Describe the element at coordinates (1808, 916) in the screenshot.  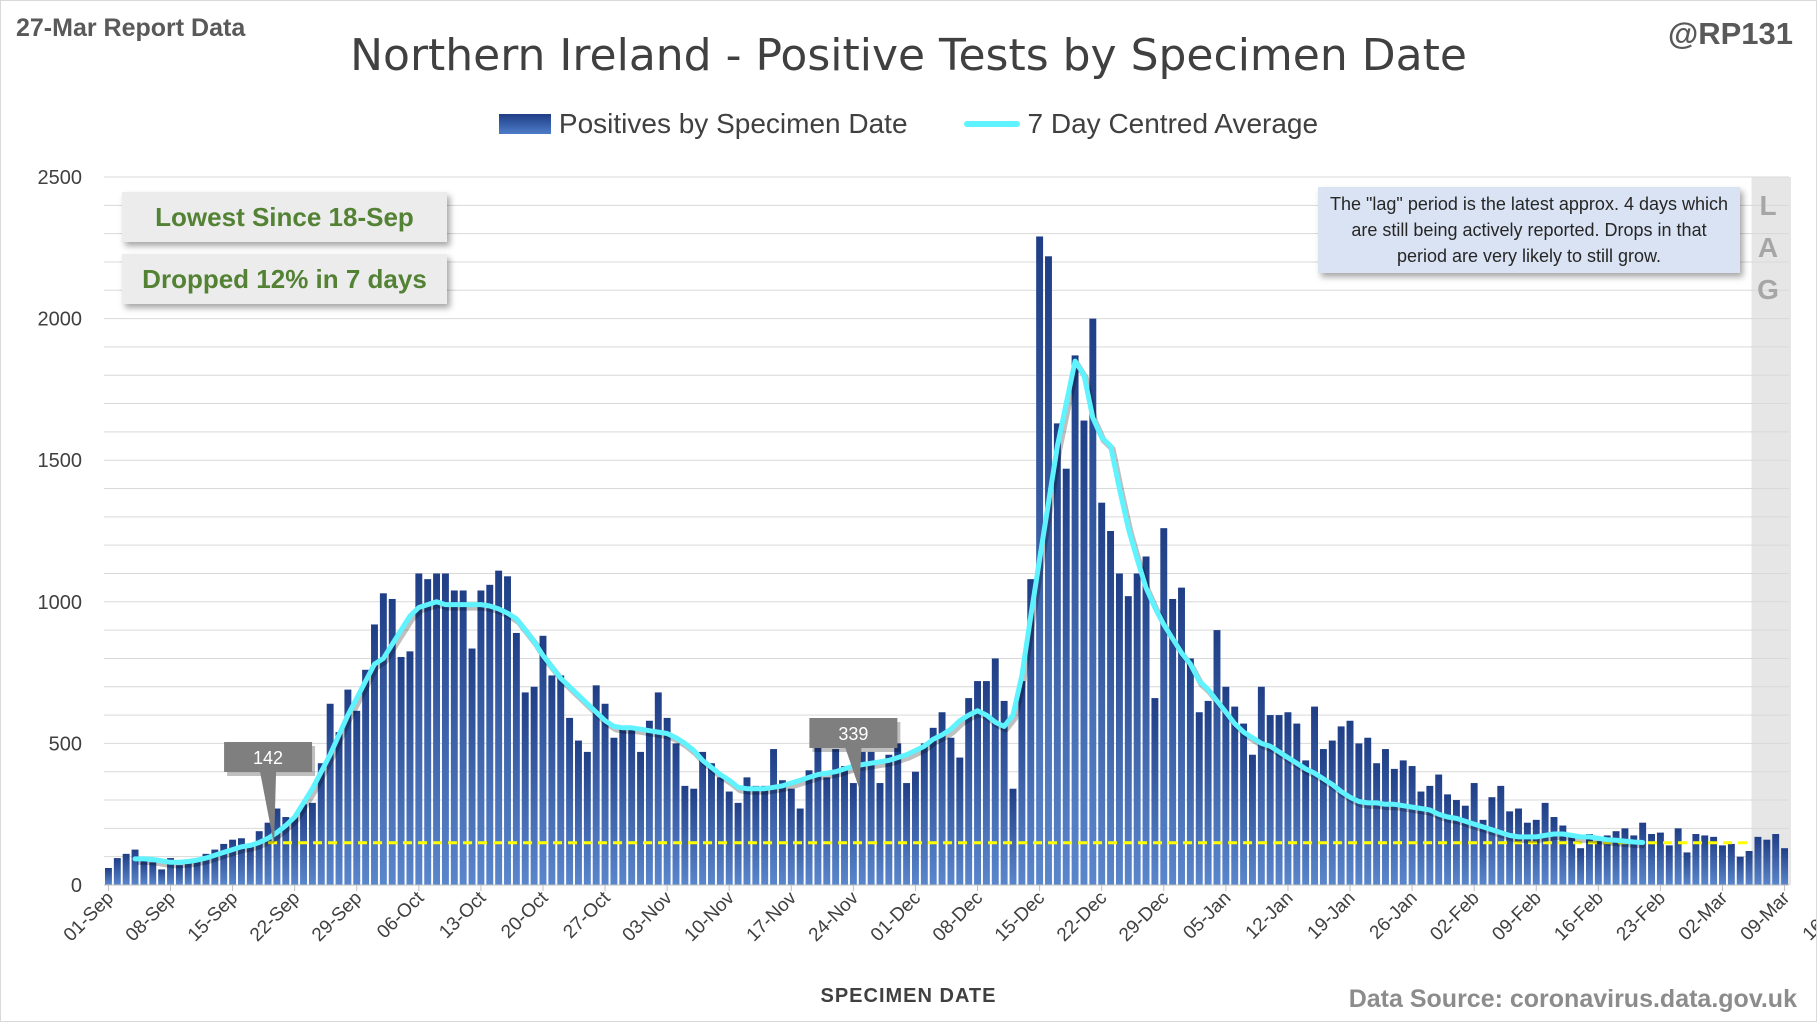
I see `x-tick-label: 16-Mar` at that location.